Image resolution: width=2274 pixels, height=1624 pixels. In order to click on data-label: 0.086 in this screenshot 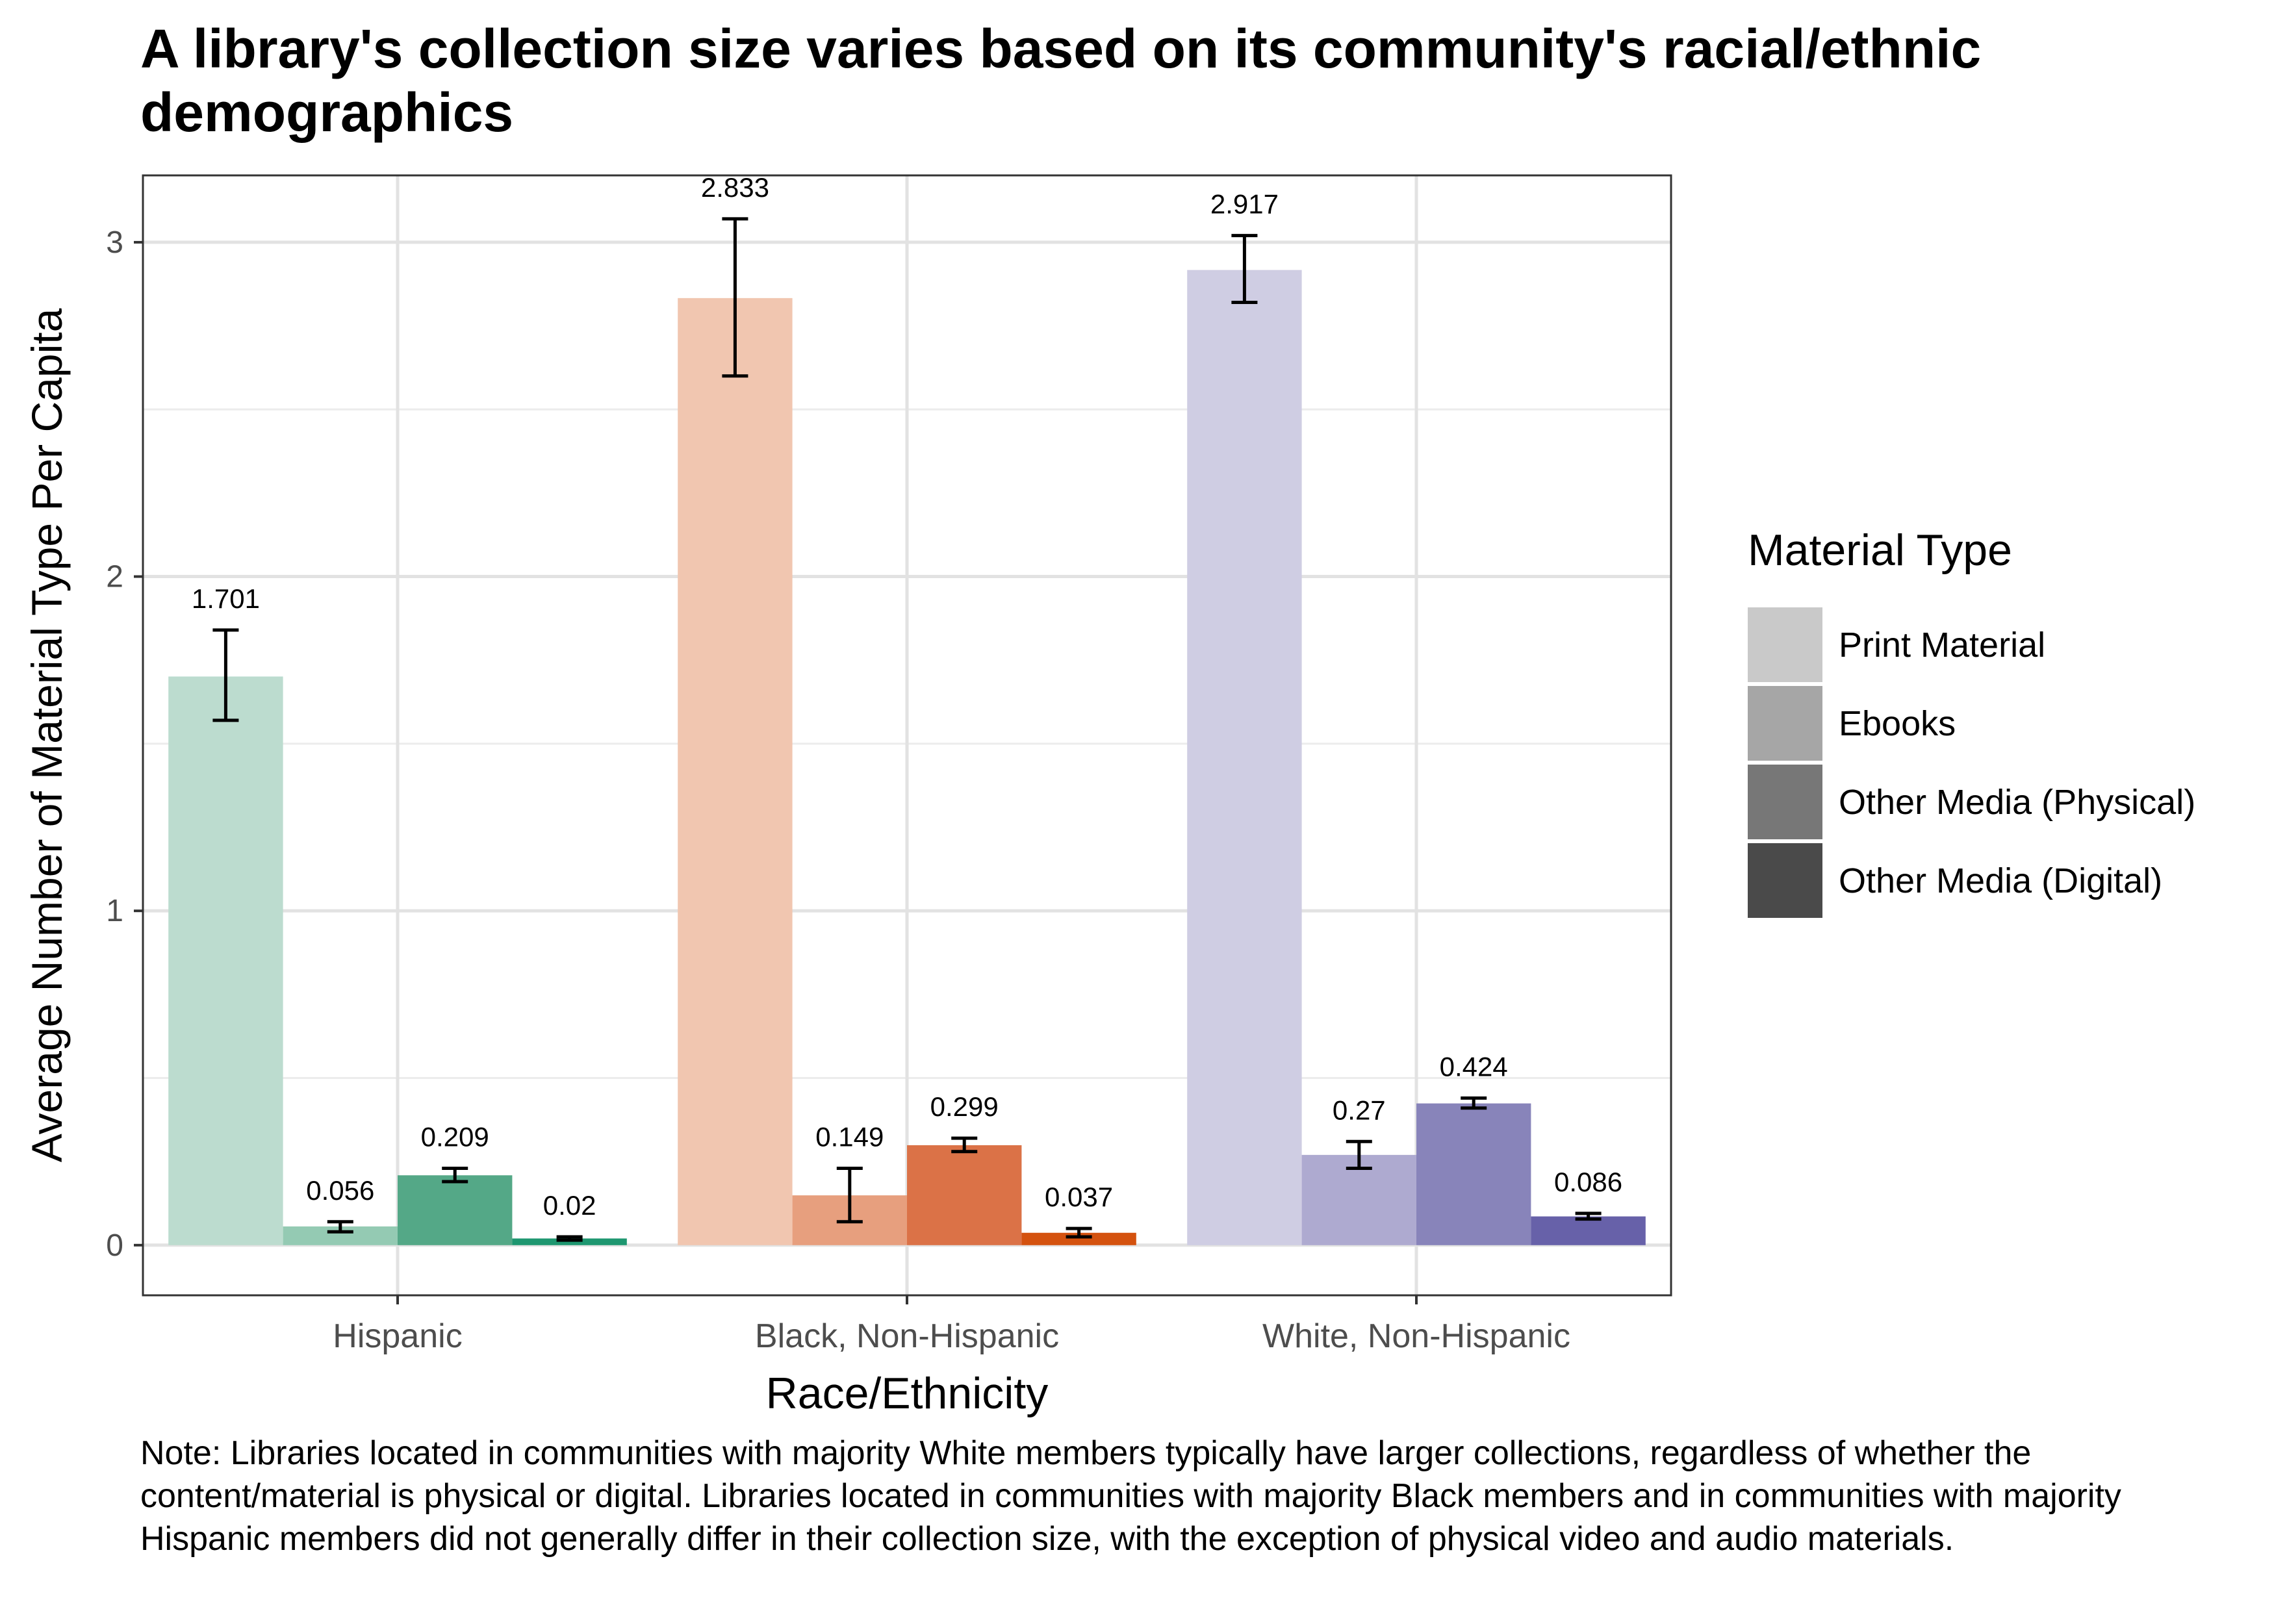, I will do `click(1588, 1182)`.